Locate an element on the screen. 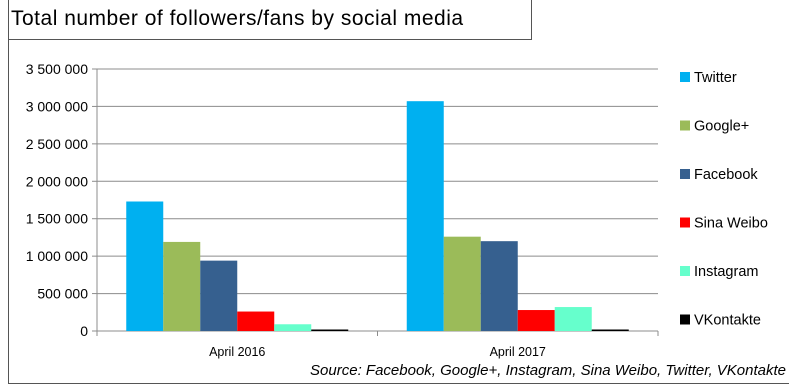 The width and height of the screenshot is (790, 385). y-tick-label: 3 000 000 is located at coordinates (57, 106).